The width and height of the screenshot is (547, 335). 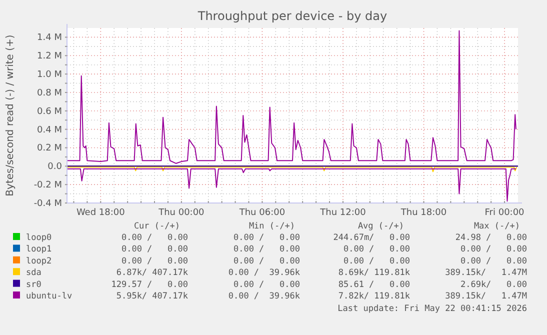 What do you see at coordinates (157, 226) in the screenshot?
I see `text: Cur (-/+)` at bounding box center [157, 226].